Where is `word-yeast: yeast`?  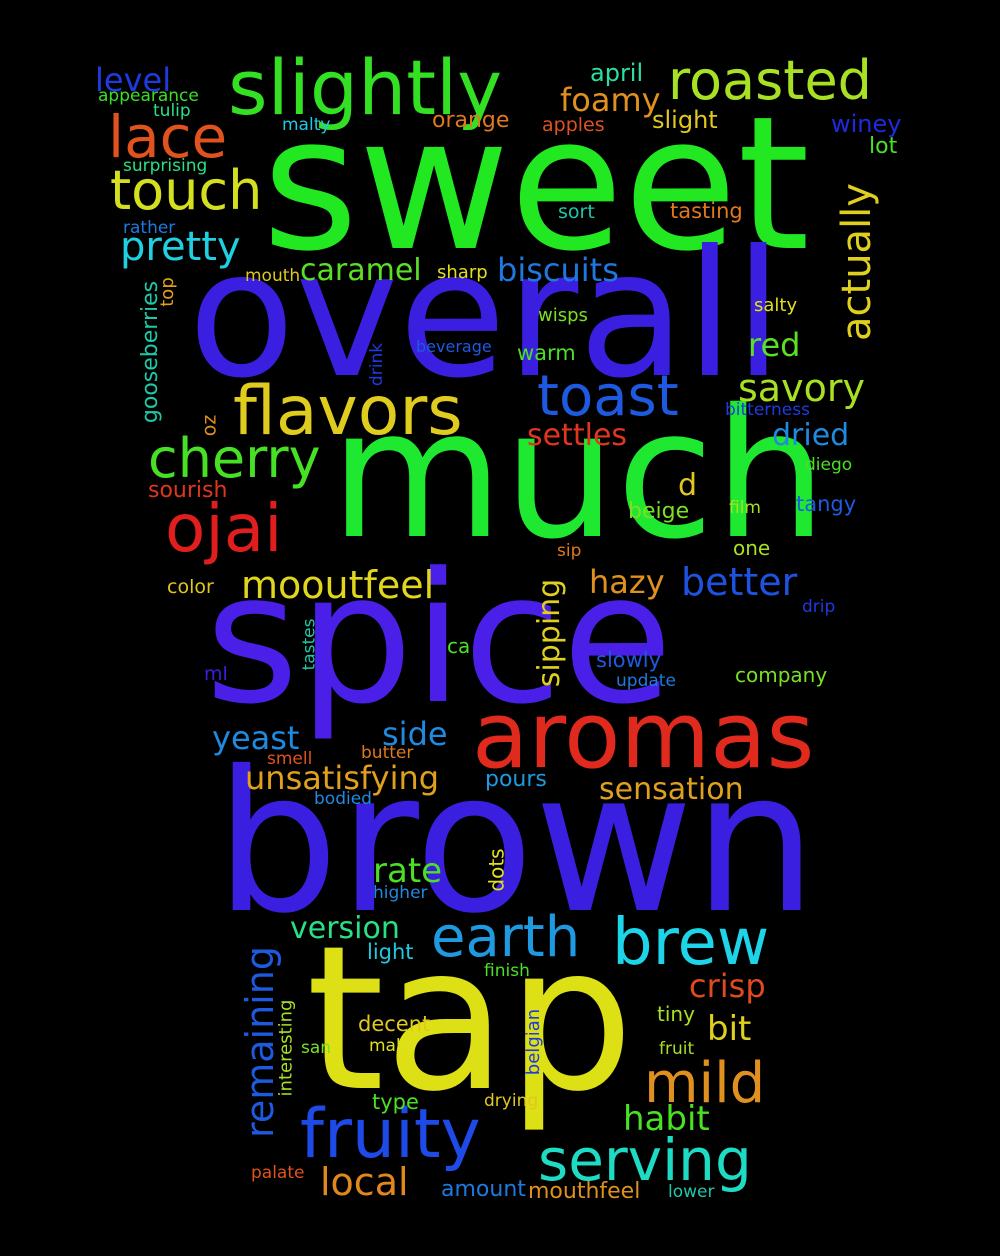 word-yeast: yeast is located at coordinates (256, 738).